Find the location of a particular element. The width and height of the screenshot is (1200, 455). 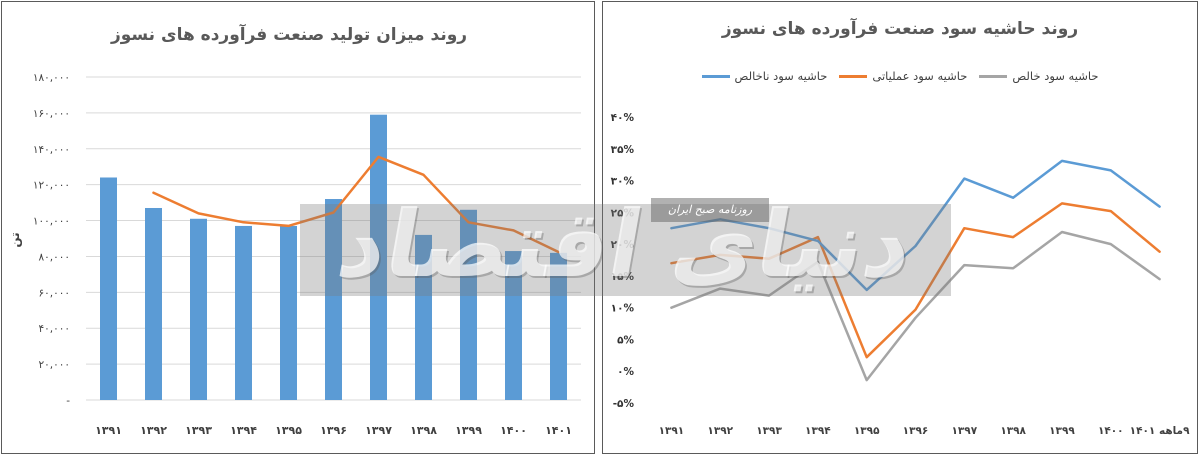

y-tick-label: ۴۰% is located at coordinates (623, 118).